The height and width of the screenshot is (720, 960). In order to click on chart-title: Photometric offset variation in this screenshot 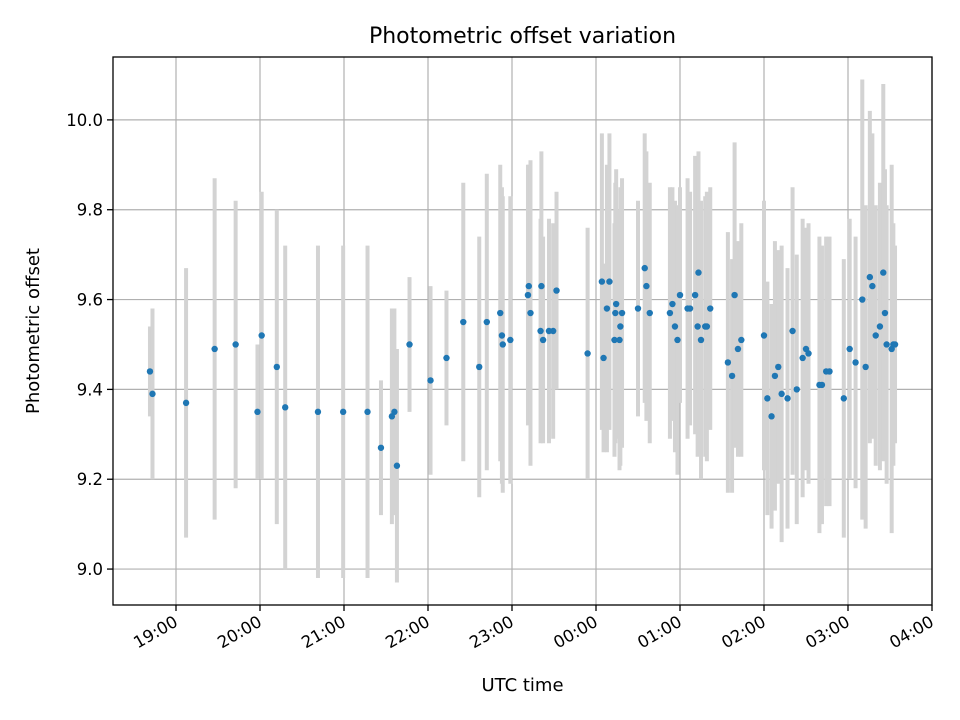, I will do `click(522, 36)`.